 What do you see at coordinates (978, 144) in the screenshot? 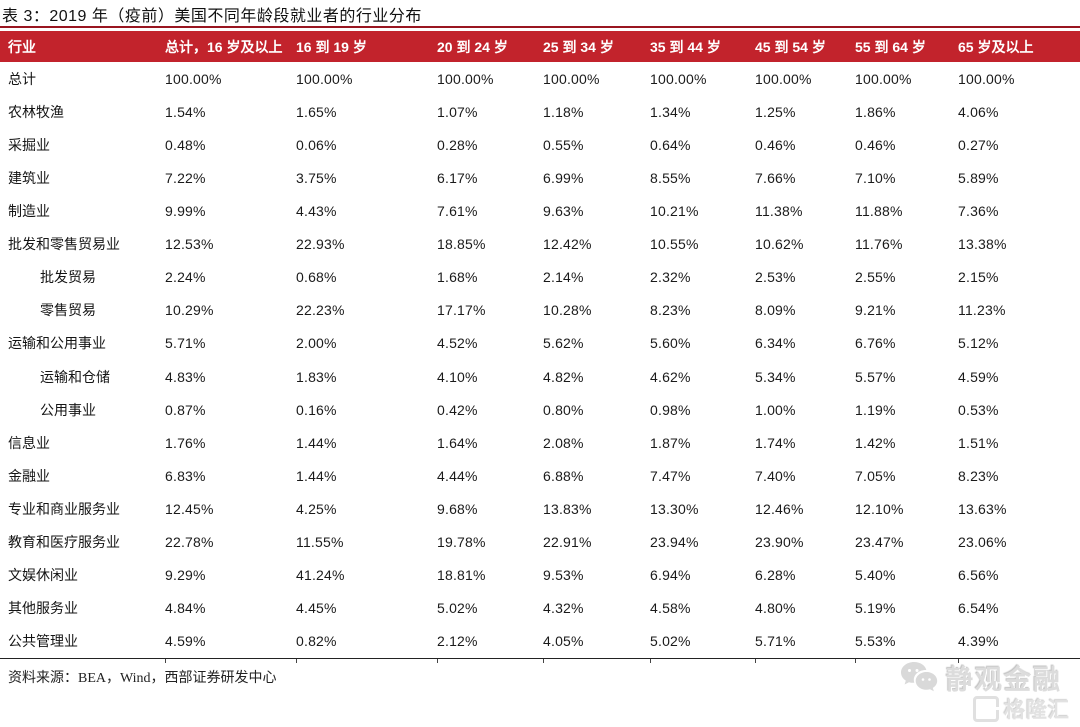
I see `value-cell: 0.27%` at bounding box center [978, 144].